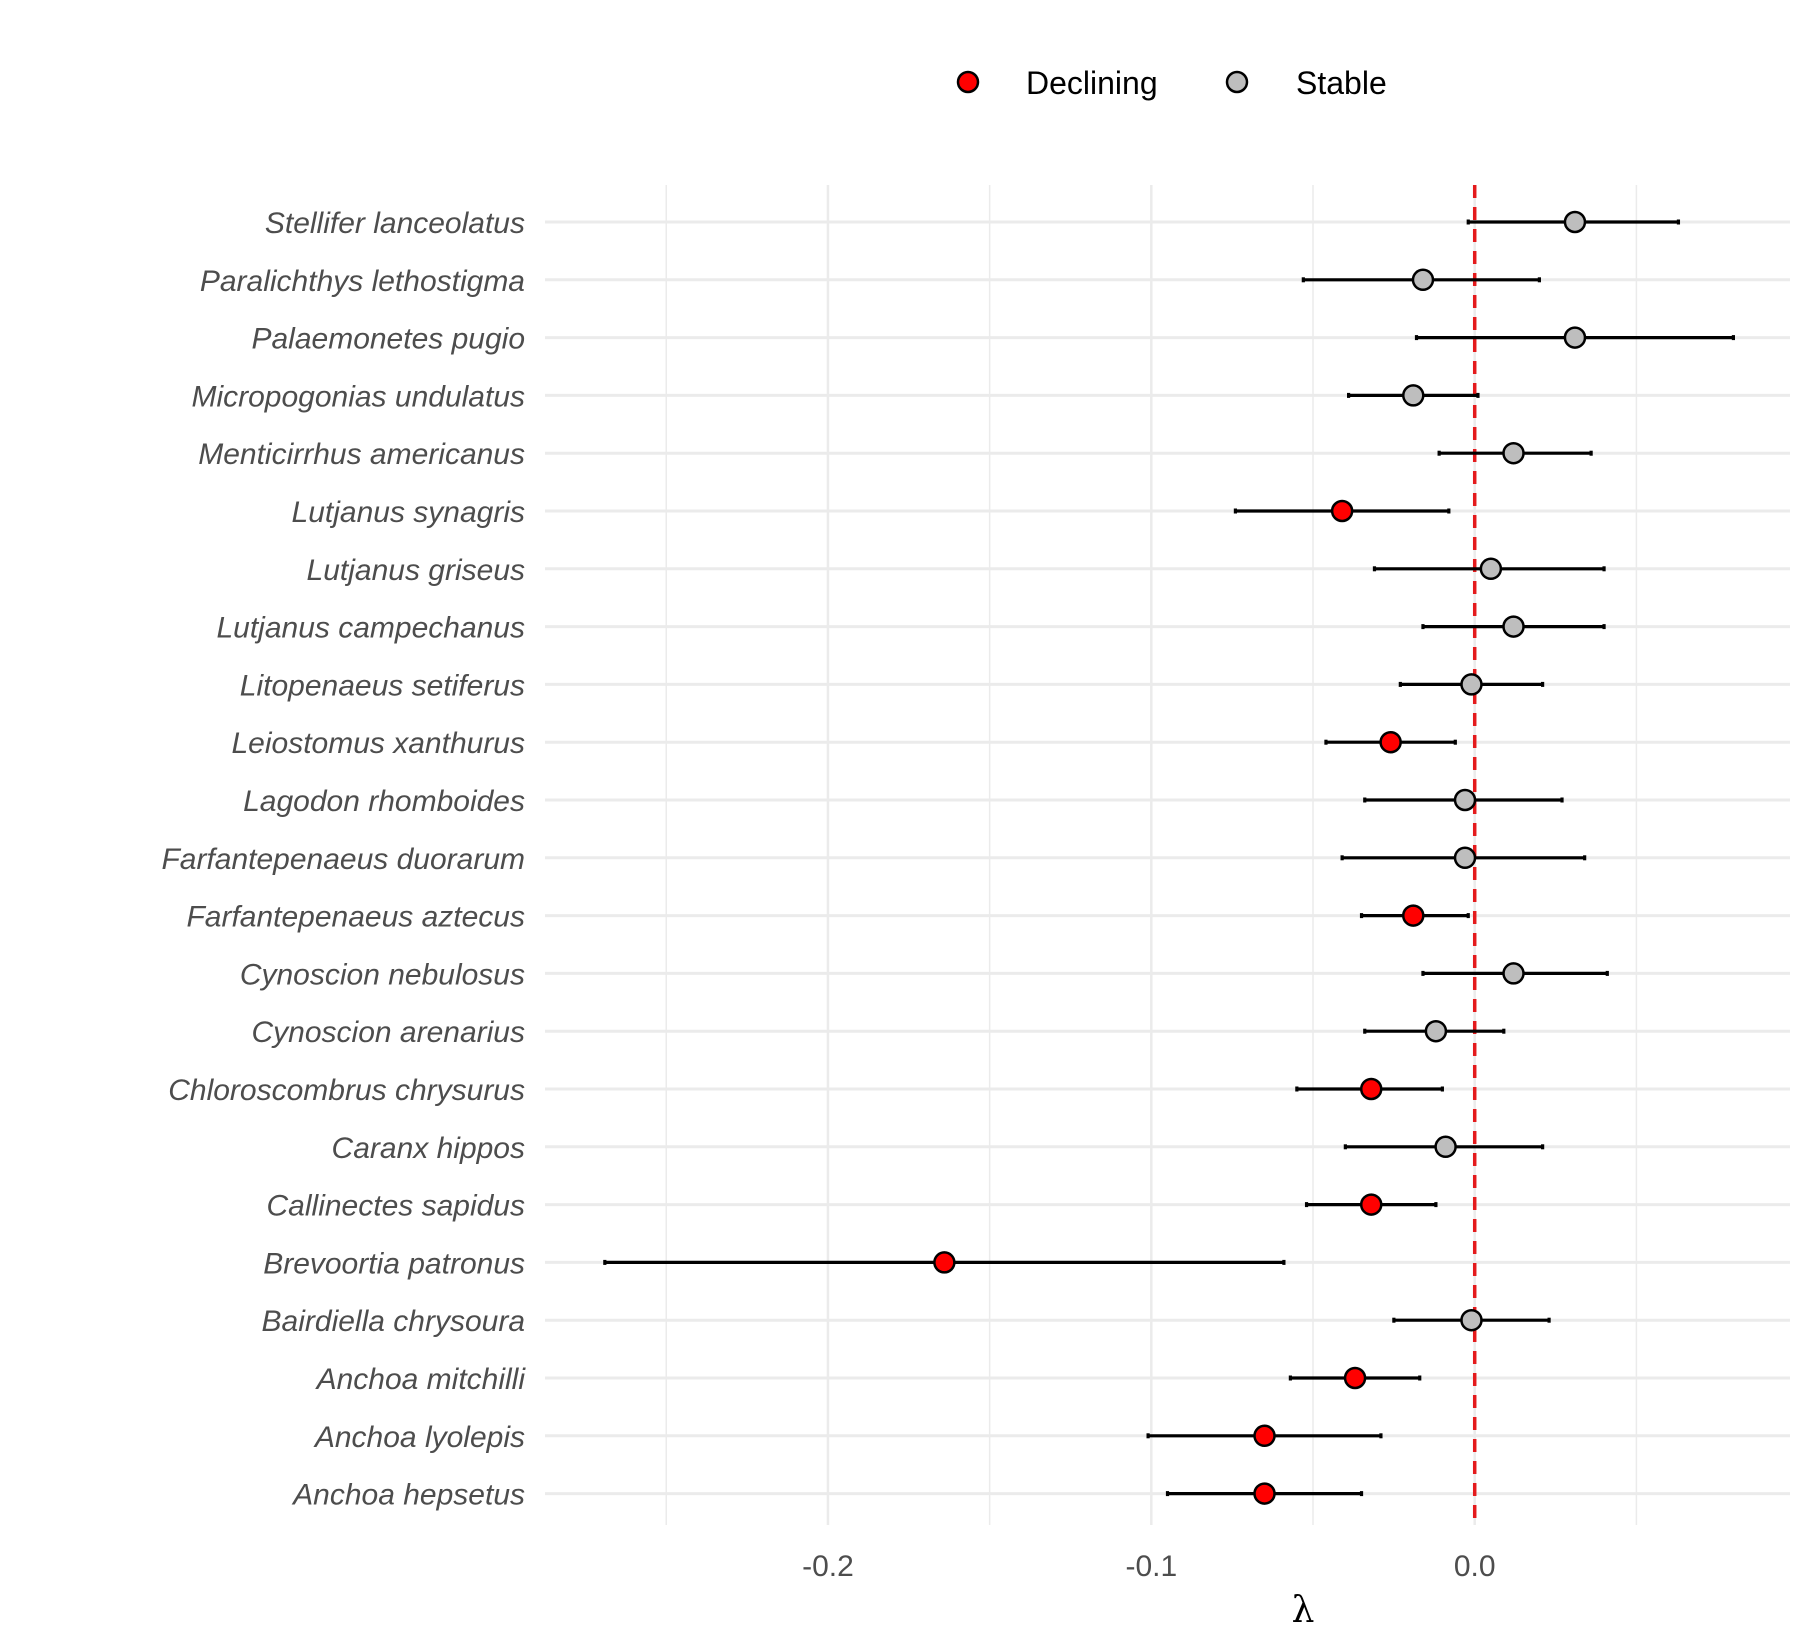 The image size is (1800, 1650). What do you see at coordinates (1390, 742) in the screenshot?
I see `point-leiostomus-xanthurus` at bounding box center [1390, 742].